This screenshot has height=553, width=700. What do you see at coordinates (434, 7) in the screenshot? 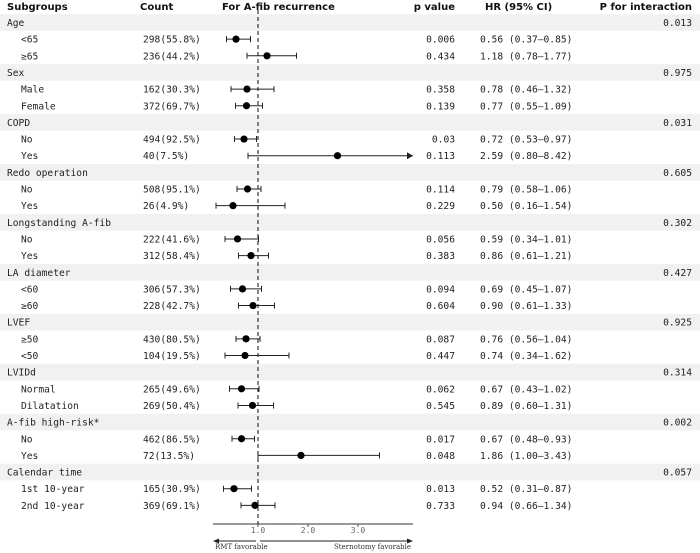
I see `header-p-value: p value` at bounding box center [434, 7].